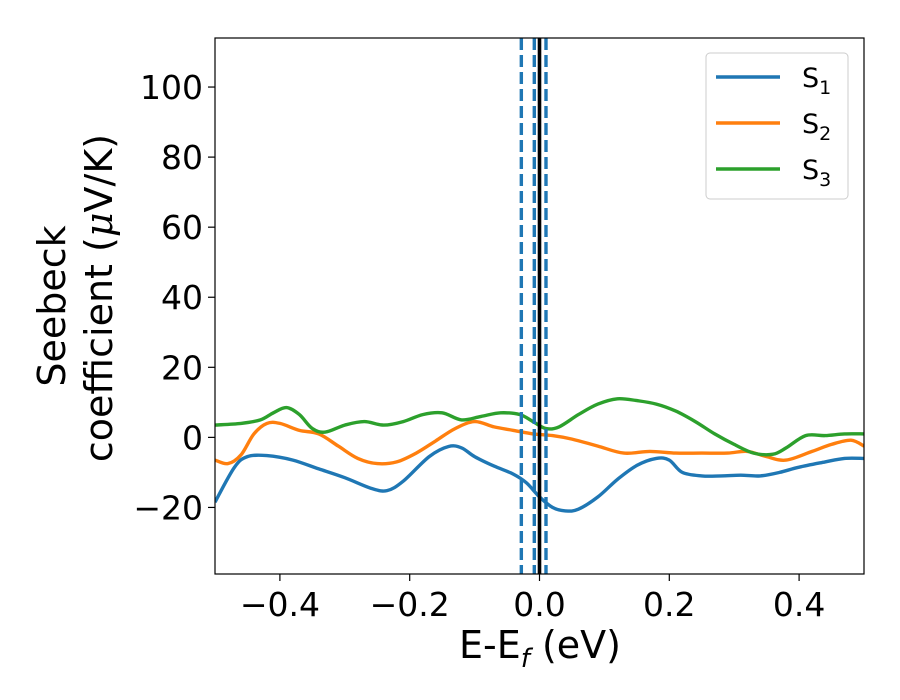 This screenshot has height=700, width=900. What do you see at coordinates (410, 604) in the screenshot?
I see `x-tick-label: −0.2` at bounding box center [410, 604].